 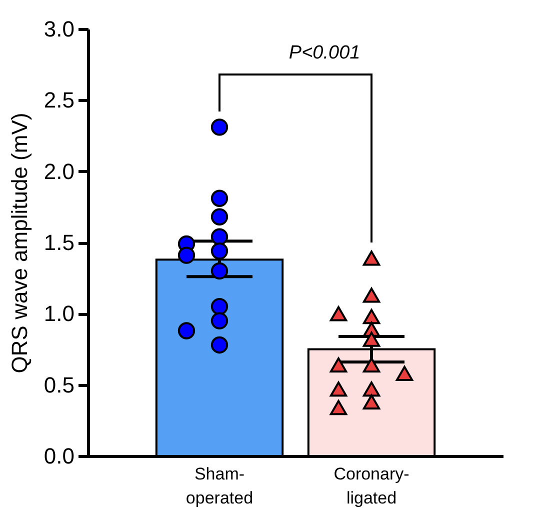 I want to click on y-tick-label: 1.0, so click(x=59, y=313).